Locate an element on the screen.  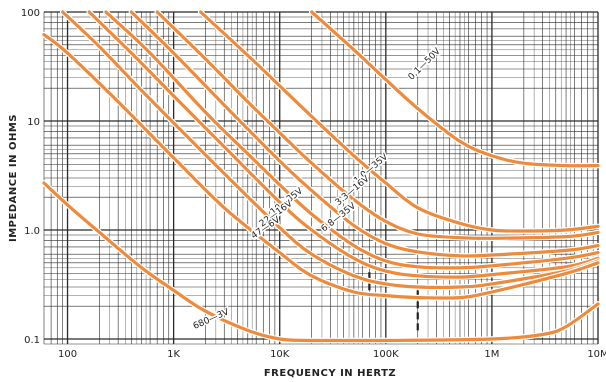
y-axis-label: IMPEDANCE IN OHMS is located at coordinates (13, 178).